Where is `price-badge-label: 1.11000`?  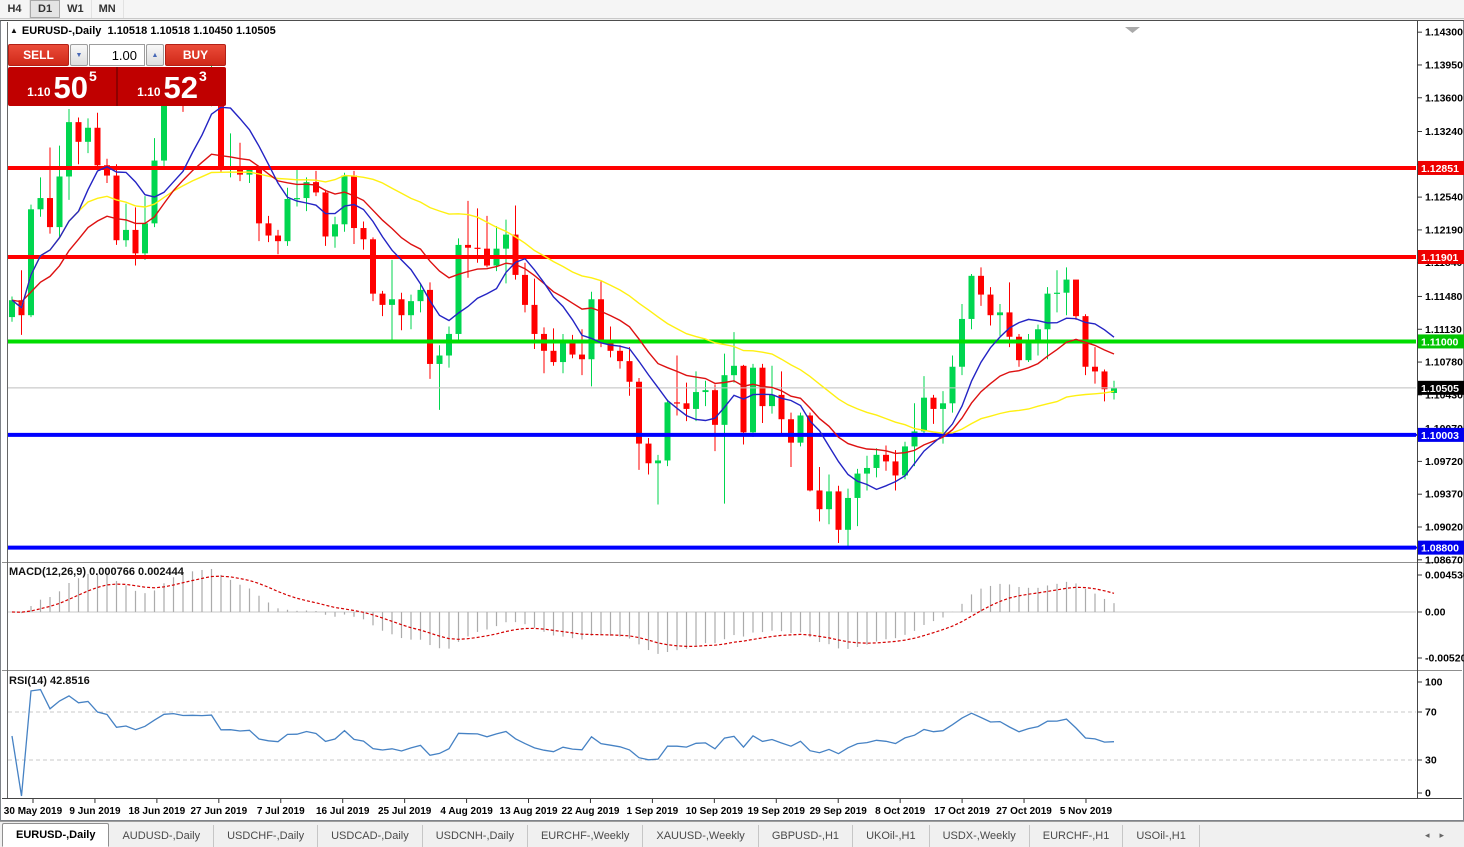 price-badge-label: 1.11000 is located at coordinates (1440, 342).